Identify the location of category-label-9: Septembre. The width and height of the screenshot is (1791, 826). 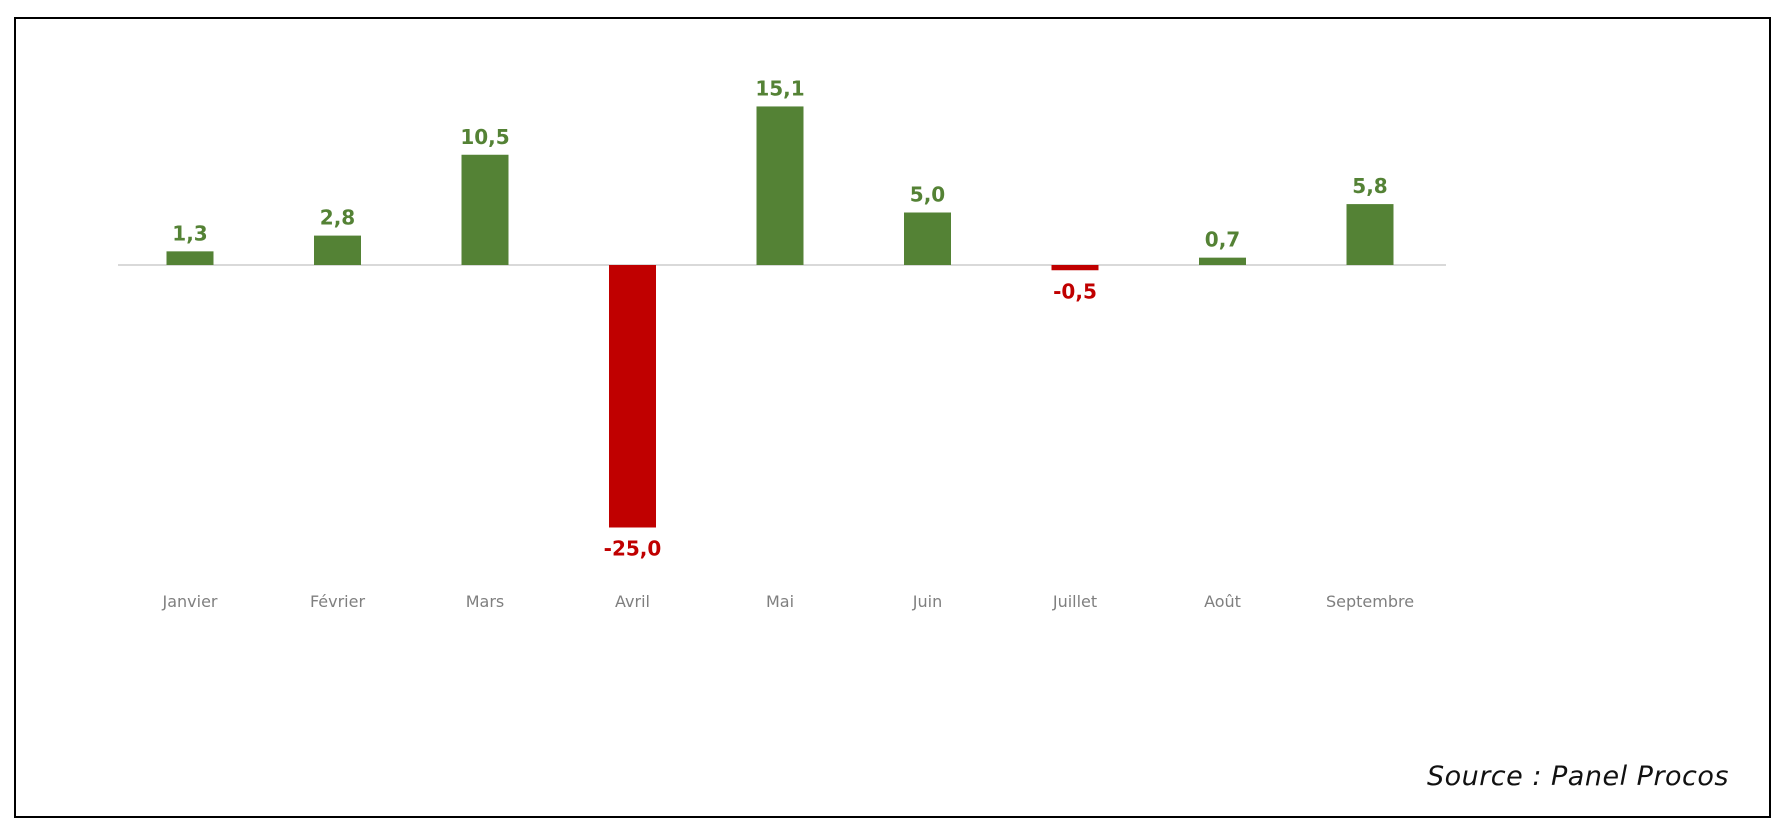
(1370, 601).